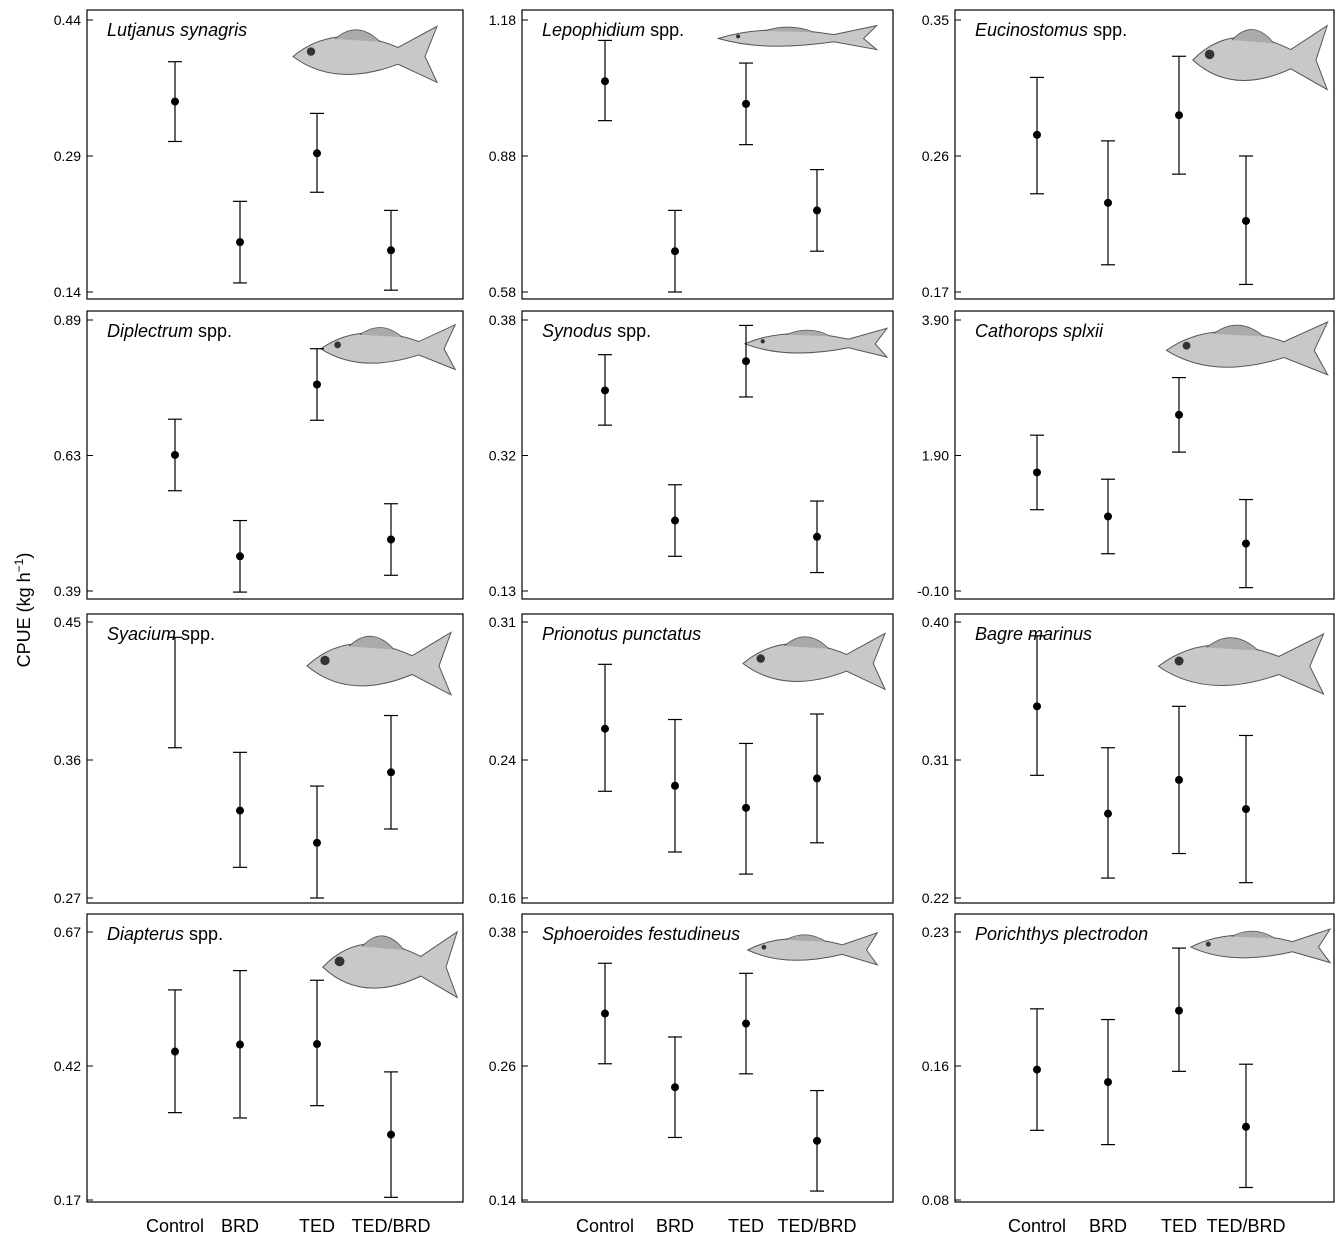  Describe the element at coordinates (145, 934) in the screenshot. I see `species-name: Diapterus` at that location.